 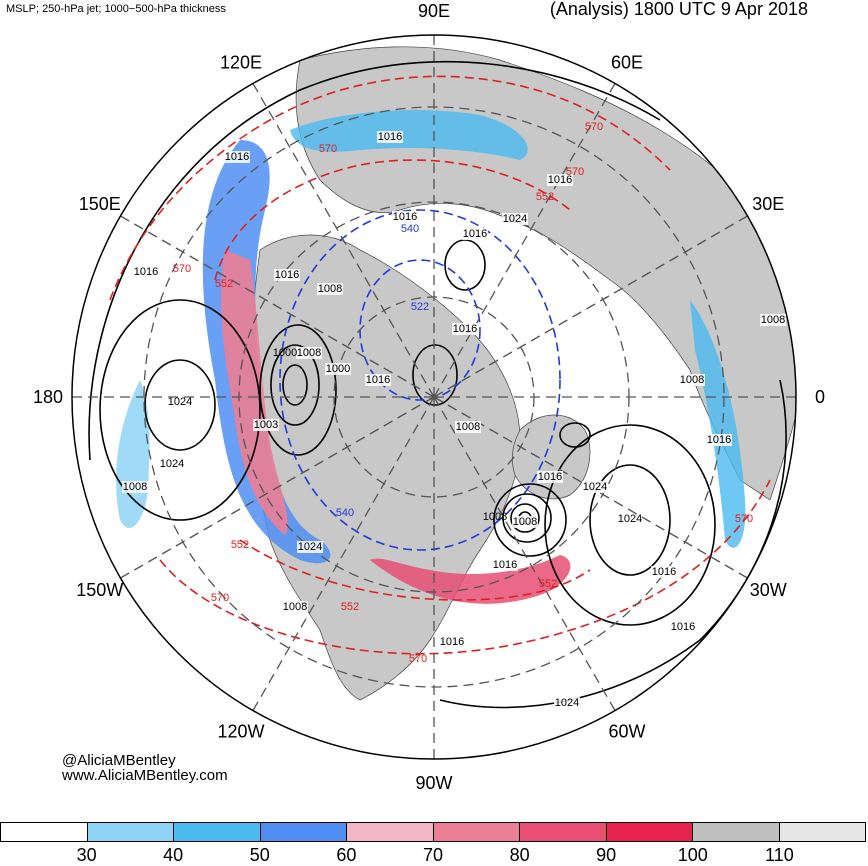 What do you see at coordinates (434, 855) in the screenshot?
I see `colorbar-ticks: 30 40 50 60 70 80 90 100 110` at bounding box center [434, 855].